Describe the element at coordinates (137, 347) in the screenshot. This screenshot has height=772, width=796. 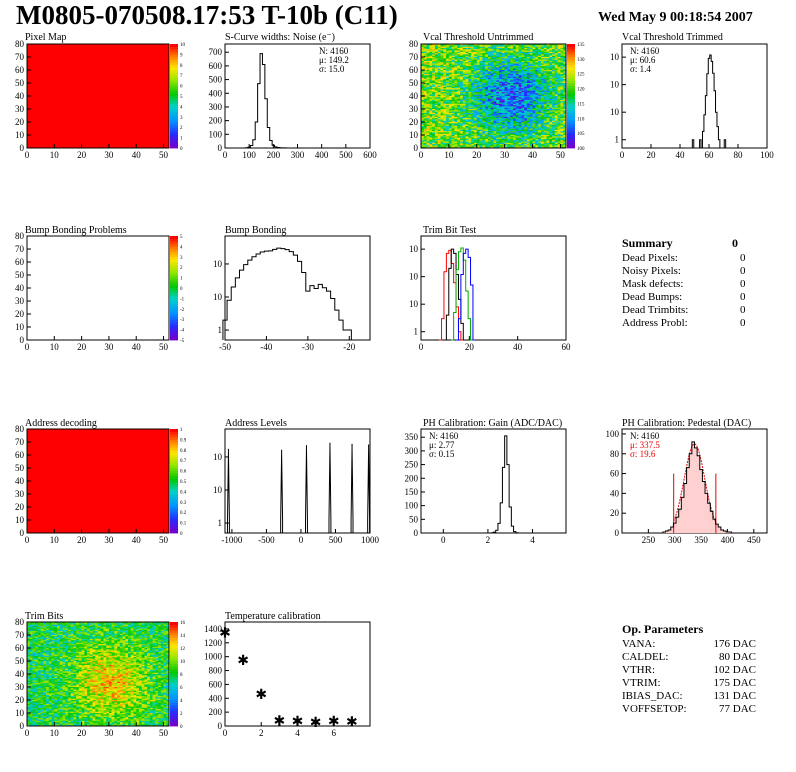
I see `x-tick-label: 40` at that location.